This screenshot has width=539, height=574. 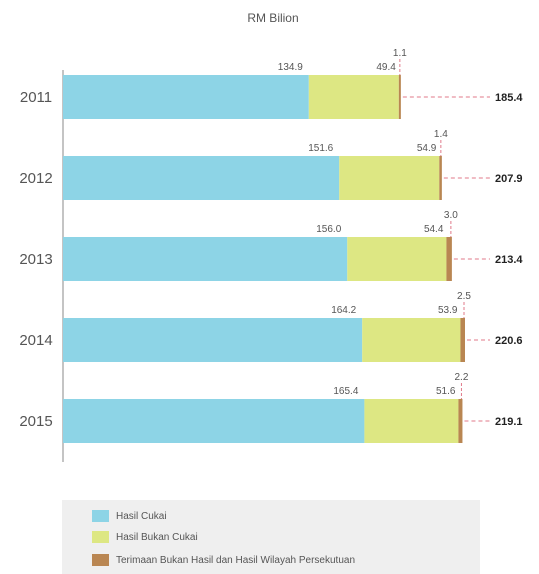 I want to click on data-label: 54.4, so click(x=434, y=229).